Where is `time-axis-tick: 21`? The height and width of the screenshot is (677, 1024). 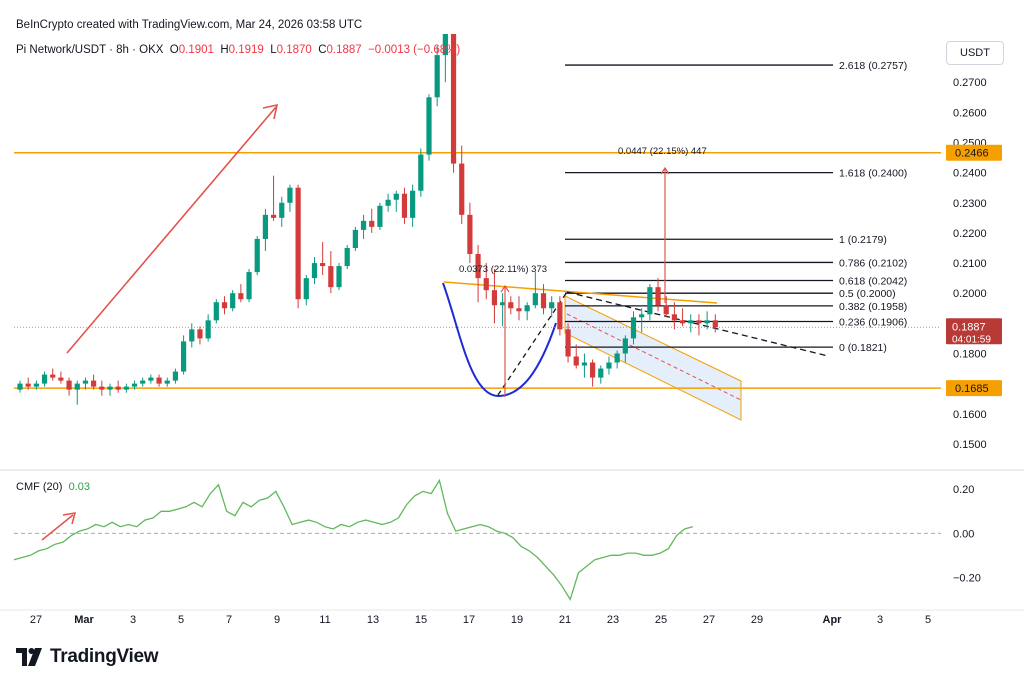
time-axis-tick: 21 is located at coordinates (565, 620).